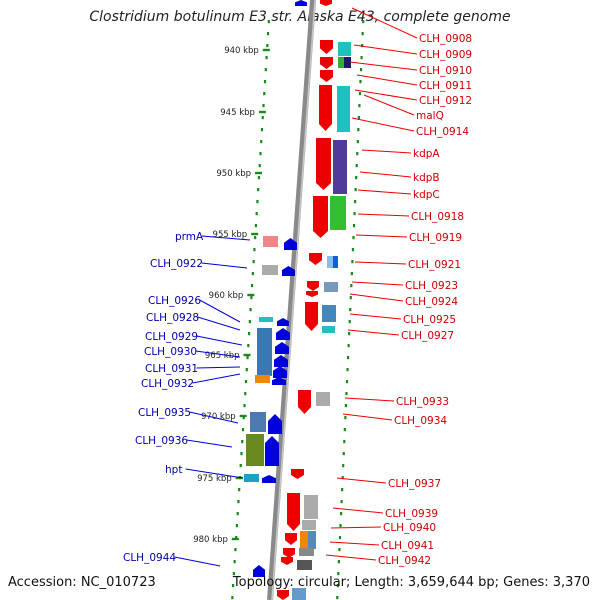 Image resolution: width=600 pixels, height=600 pixels. Describe the element at coordinates (173, 470) in the screenshot. I see `forward-gene-label: hpt` at that location.